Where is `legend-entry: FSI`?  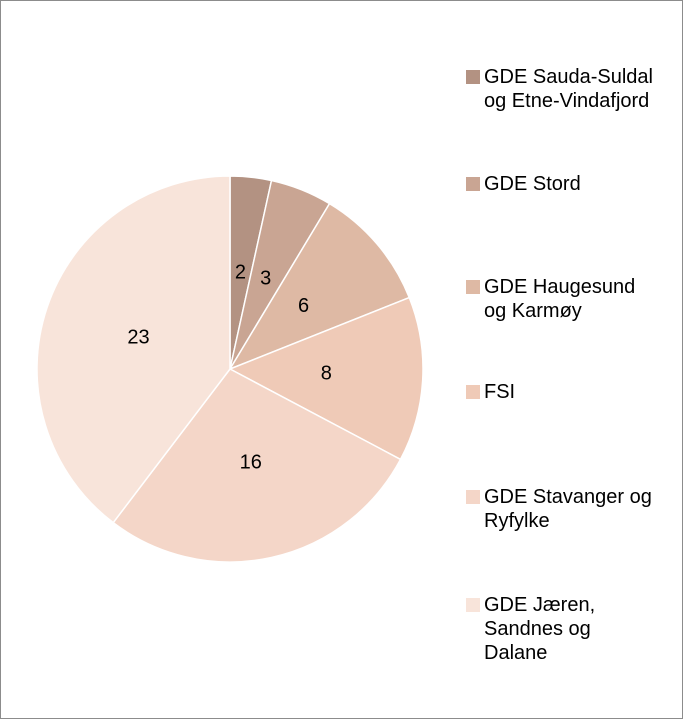
legend-entry: FSI is located at coordinates (566, 392).